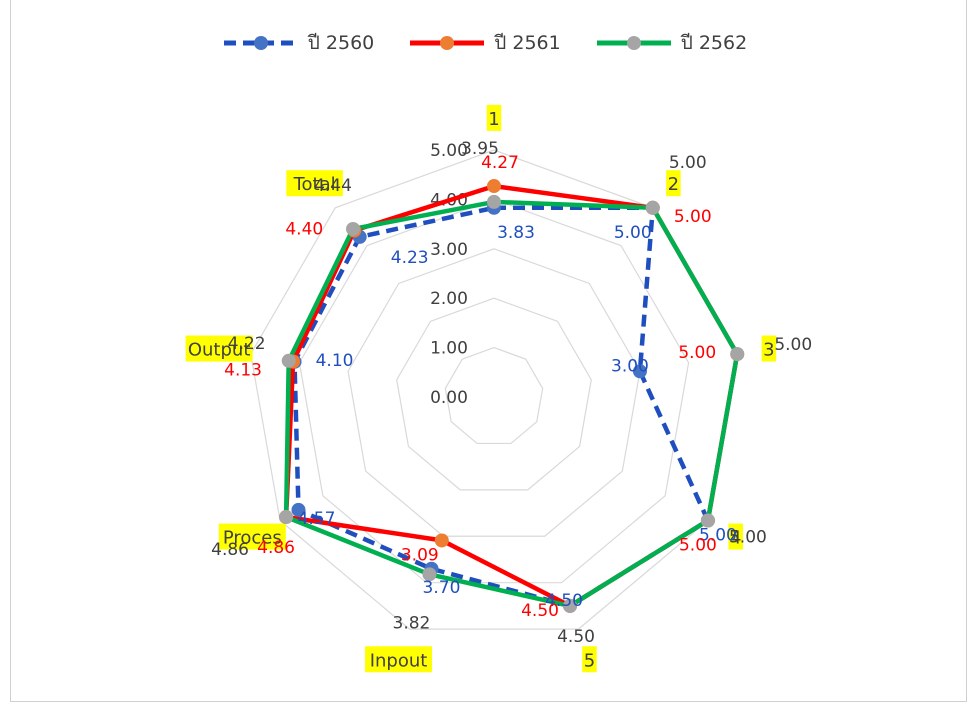 The height and width of the screenshot is (704, 969). I want to click on data-label: 4.27, so click(500, 163).